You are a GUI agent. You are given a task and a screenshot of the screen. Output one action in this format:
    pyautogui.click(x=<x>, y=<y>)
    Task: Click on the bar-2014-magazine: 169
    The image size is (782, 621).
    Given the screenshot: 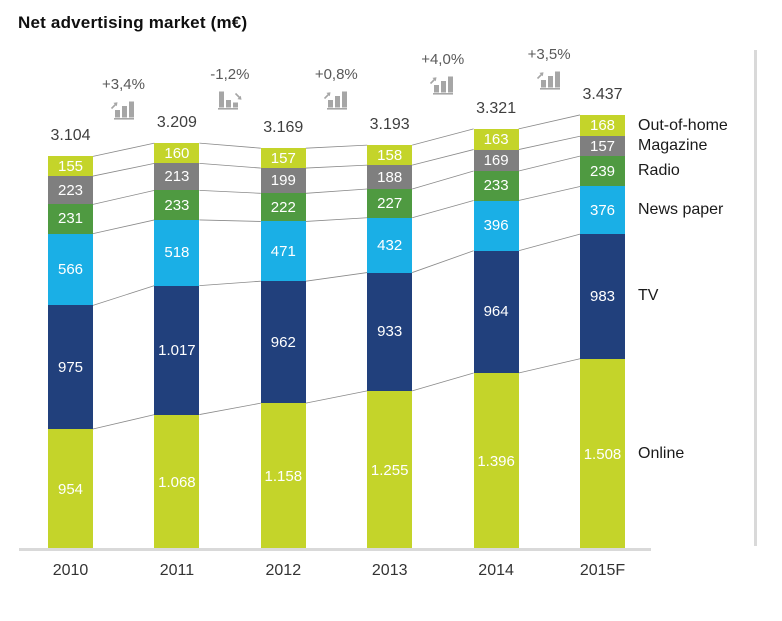 What is the action you would take?
    pyautogui.click(x=496, y=160)
    